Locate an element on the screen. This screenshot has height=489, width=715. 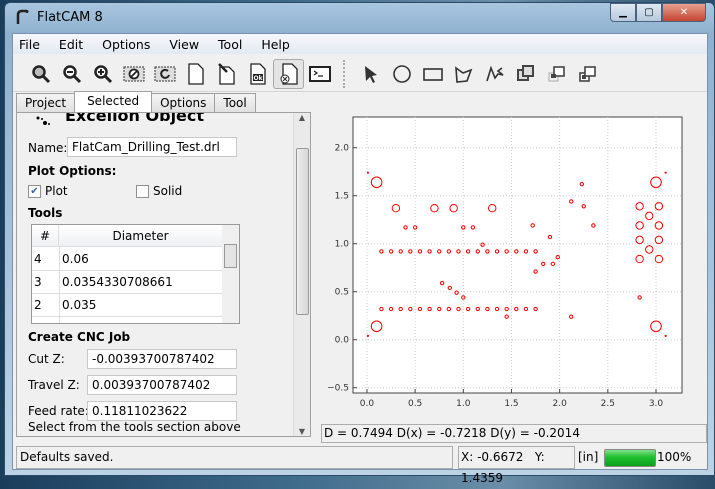
name-input: FlatCam_Drilling_Test.drl is located at coordinates (152, 147).